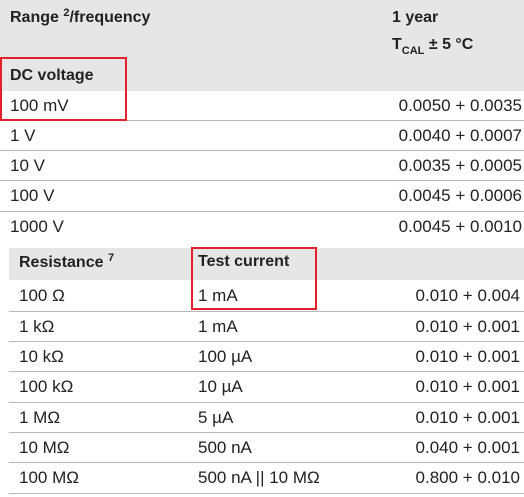  Describe the element at coordinates (49, 477) in the screenshot. I see `resistance-cell: 100 MΩ` at that location.